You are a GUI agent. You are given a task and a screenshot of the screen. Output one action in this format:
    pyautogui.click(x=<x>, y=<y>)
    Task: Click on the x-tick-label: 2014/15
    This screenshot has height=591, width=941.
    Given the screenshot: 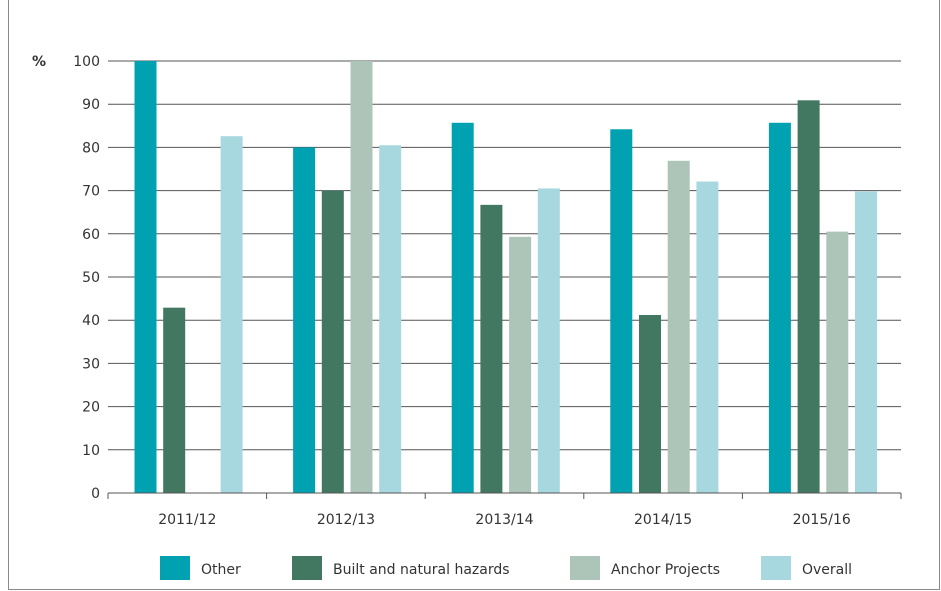 What is the action you would take?
    pyautogui.click(x=663, y=520)
    